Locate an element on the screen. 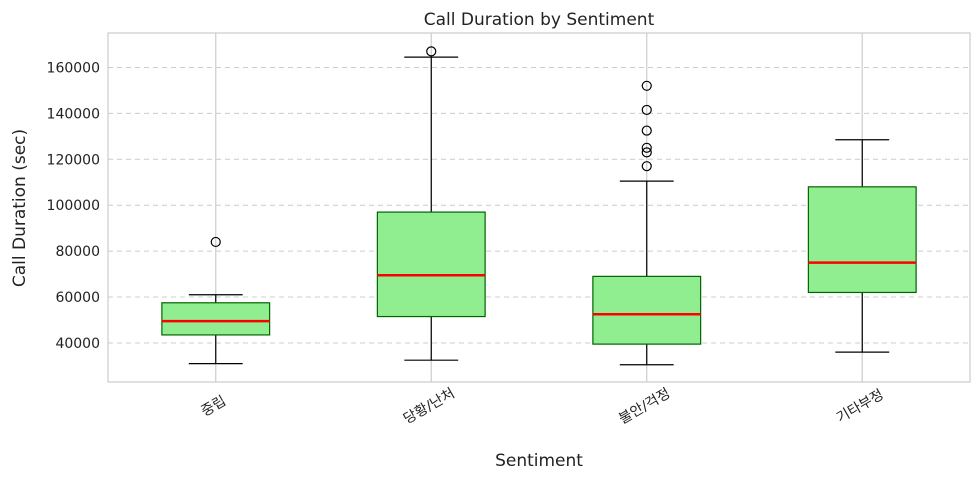 The height and width of the screenshot is (480, 980). x-tick-label: 불안/걱정 is located at coordinates (644, 407).